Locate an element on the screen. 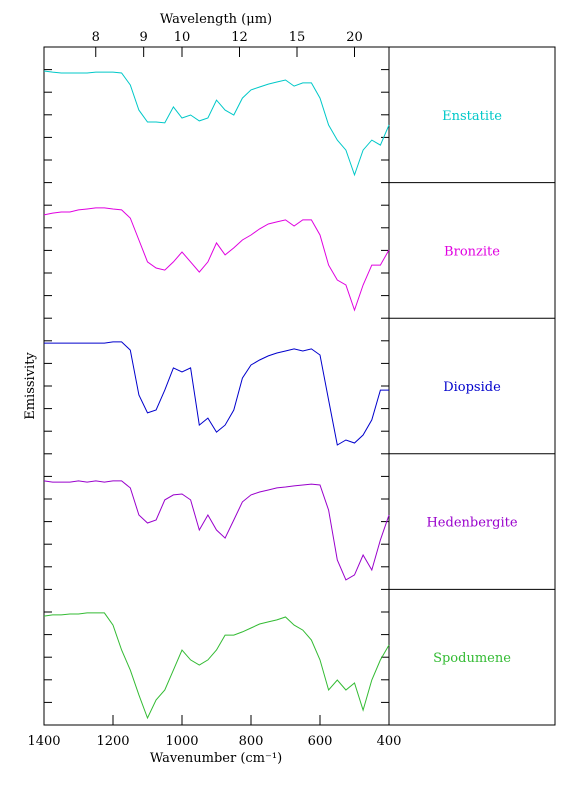  legend-label: Spodumene is located at coordinates (472, 658).